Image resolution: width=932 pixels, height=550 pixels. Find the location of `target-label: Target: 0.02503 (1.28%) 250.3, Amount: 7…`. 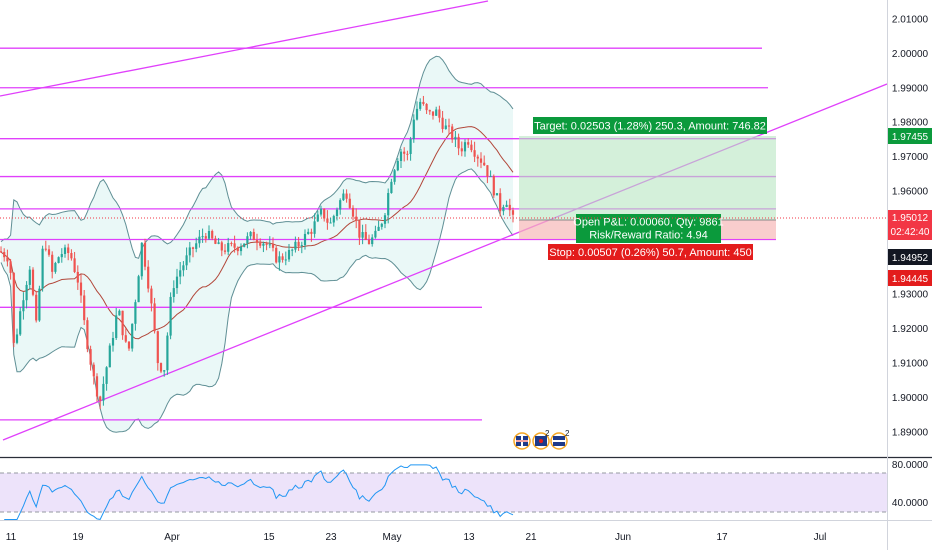

target-label: Target: 0.02503 (1.28%) 250.3, Amount: 7… is located at coordinates (650, 127).